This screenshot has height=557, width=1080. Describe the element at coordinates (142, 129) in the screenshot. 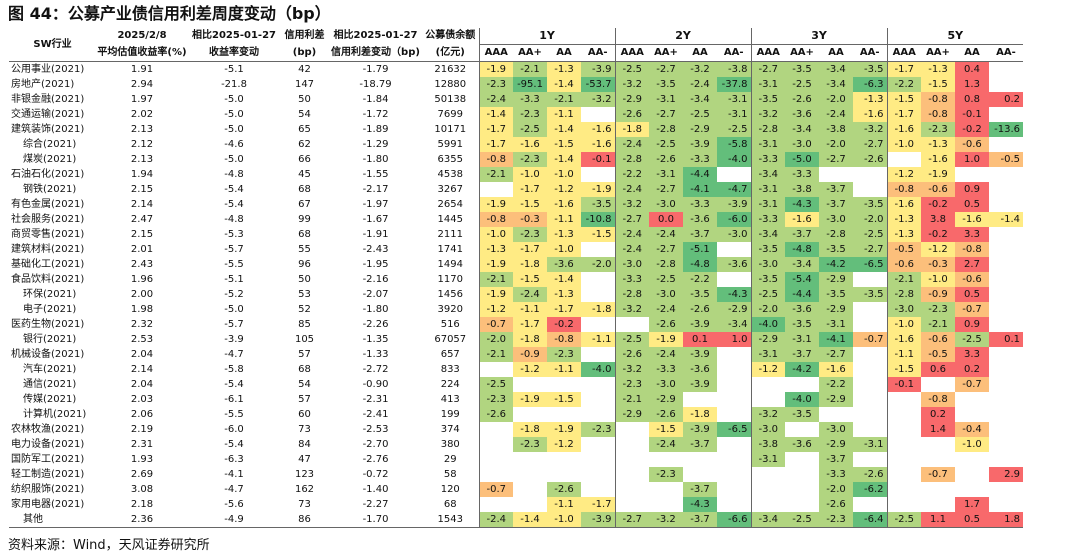

I see `avg-yield: 2.13` at that location.